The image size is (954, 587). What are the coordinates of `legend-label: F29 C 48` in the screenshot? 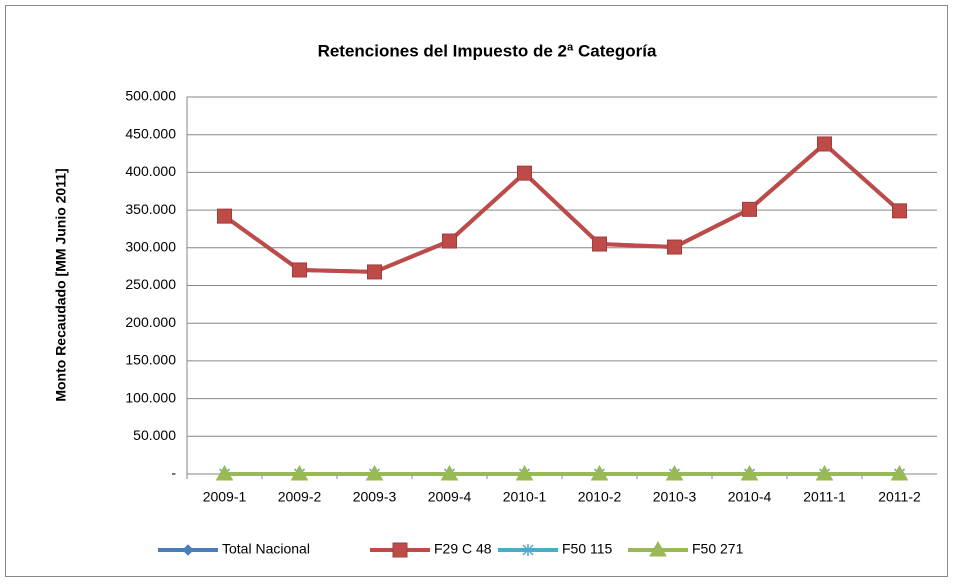 It's located at (463, 549).